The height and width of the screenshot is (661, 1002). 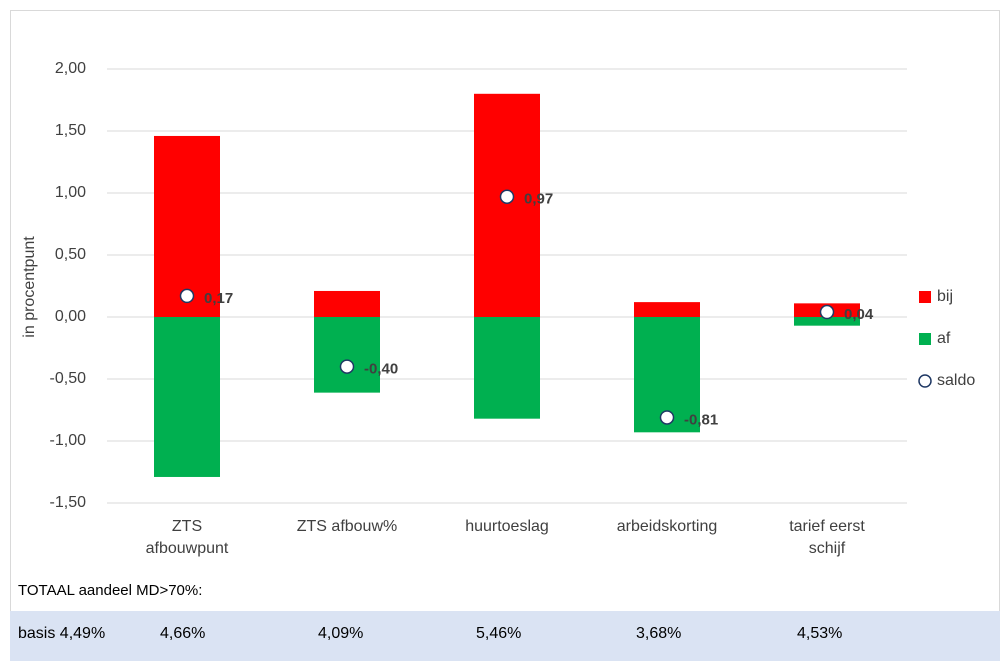 I want to click on y-tick-label: -1,00, so click(x=68, y=440).